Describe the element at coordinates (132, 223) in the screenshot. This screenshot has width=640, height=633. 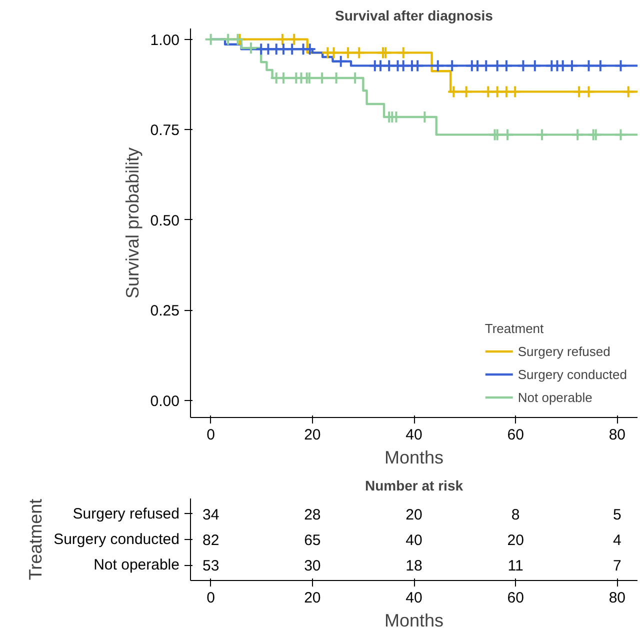
I see `y-axis-title: Survival probability` at that location.